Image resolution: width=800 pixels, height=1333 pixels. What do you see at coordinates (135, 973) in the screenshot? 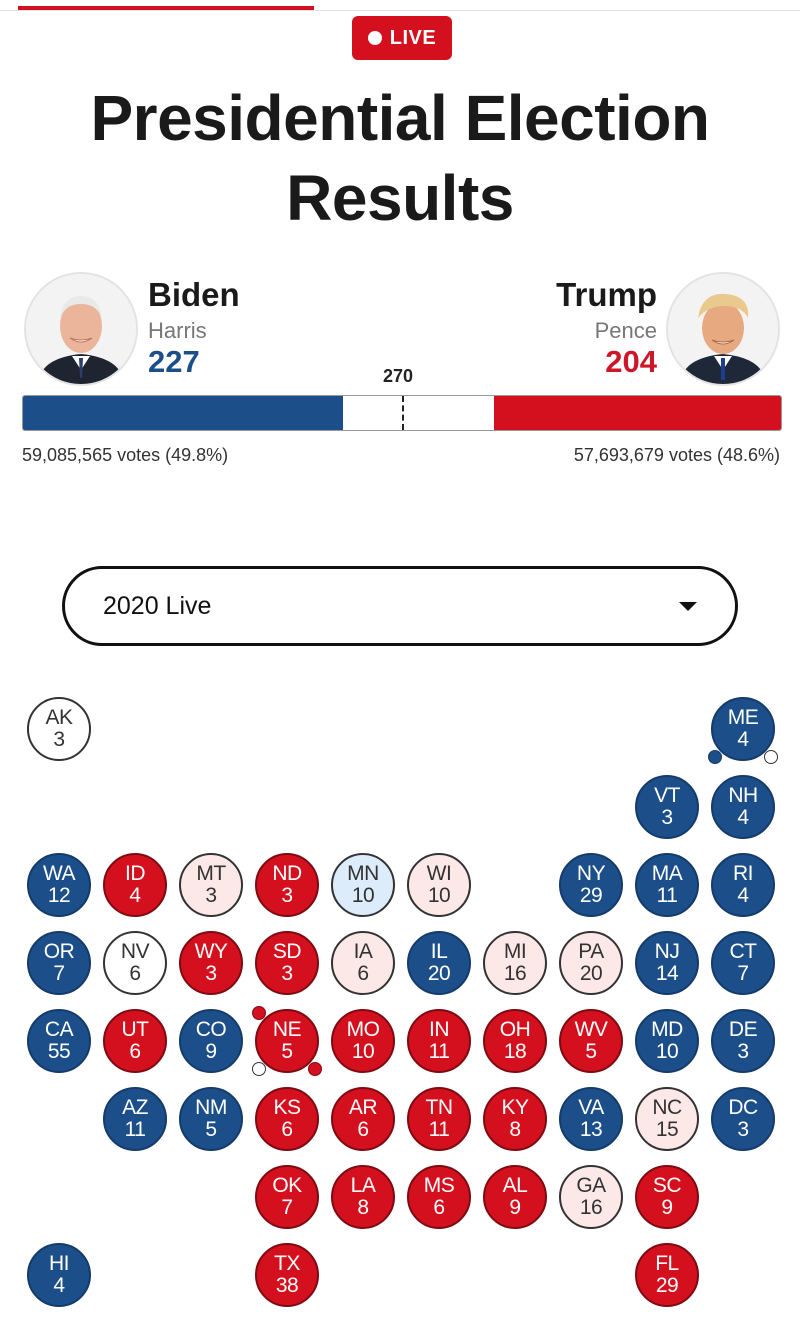
I see `state-electoral-votes: 6` at bounding box center [135, 973].